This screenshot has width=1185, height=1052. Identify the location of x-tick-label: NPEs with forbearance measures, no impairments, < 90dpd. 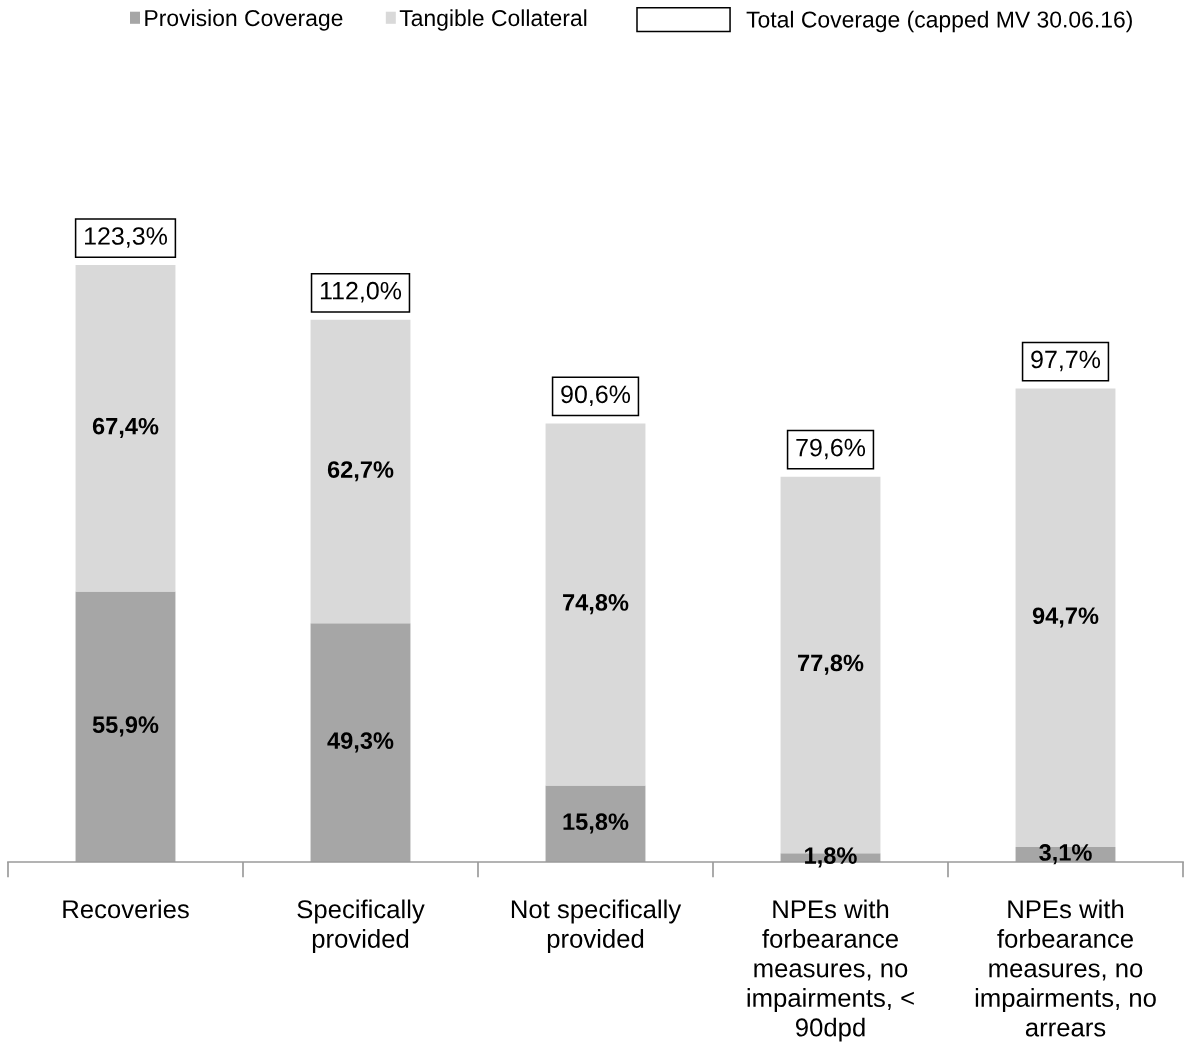
(830, 970).